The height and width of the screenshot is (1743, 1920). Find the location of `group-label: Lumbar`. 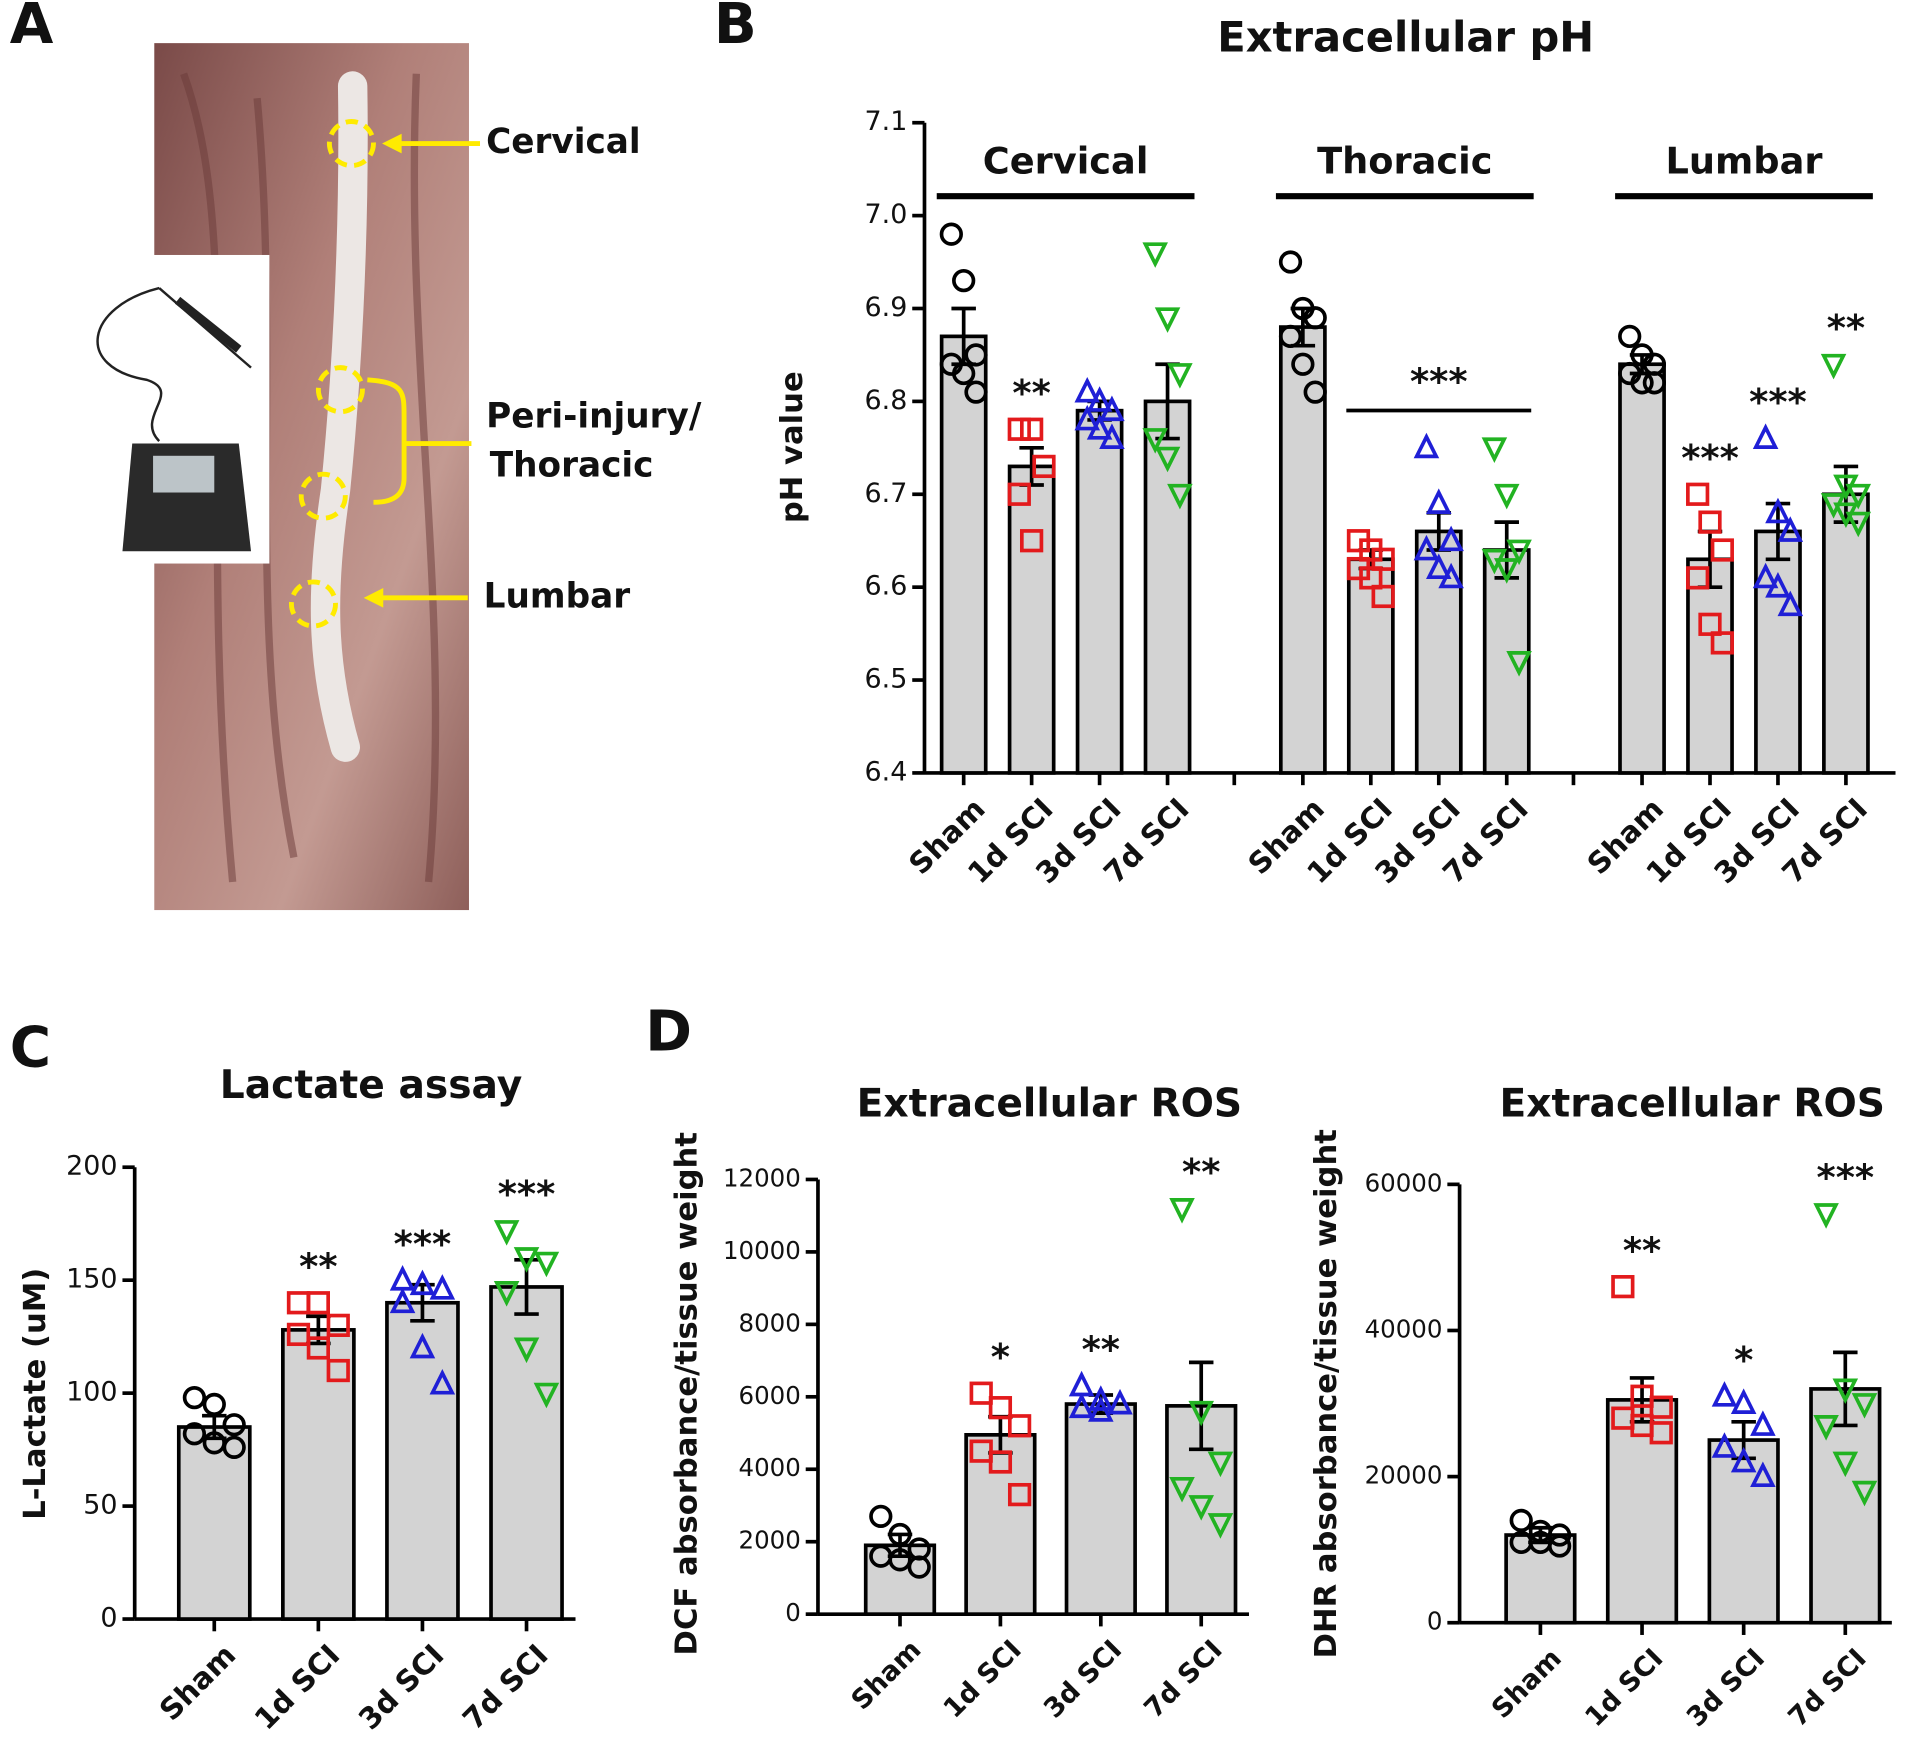

group-label: Lumbar is located at coordinates (1743, 161).